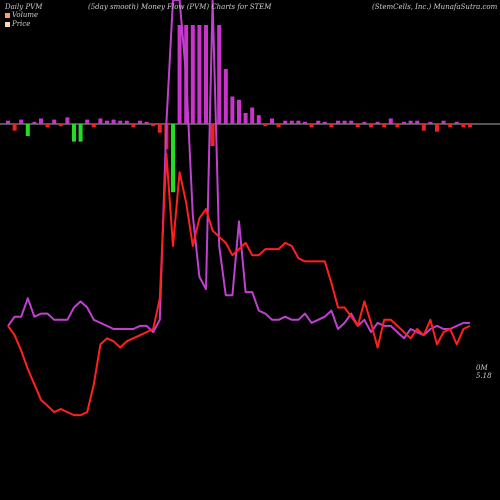 The height and width of the screenshot is (500, 500). I want to click on last-value-price: 5.18, so click(484, 376).